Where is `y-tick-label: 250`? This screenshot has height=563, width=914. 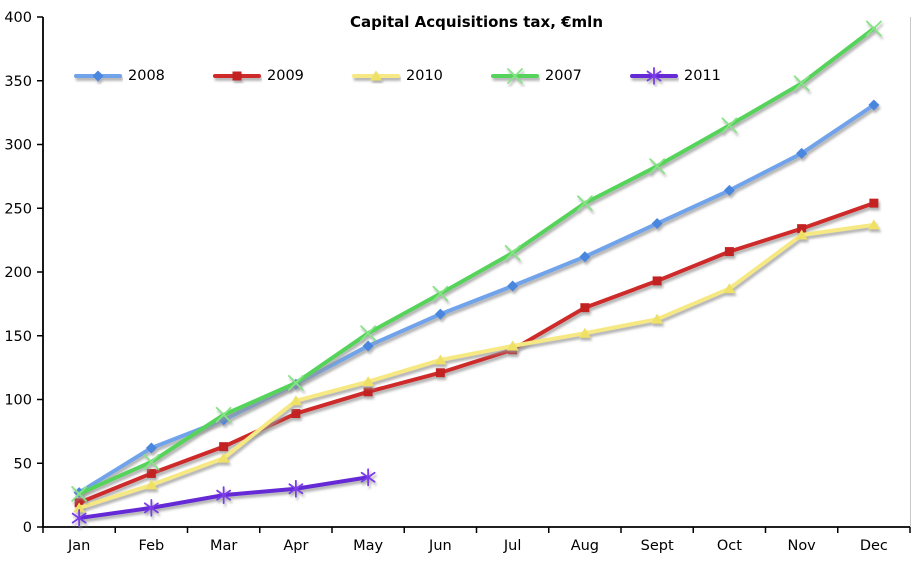
y-tick-label: 250 is located at coordinates (18, 209).